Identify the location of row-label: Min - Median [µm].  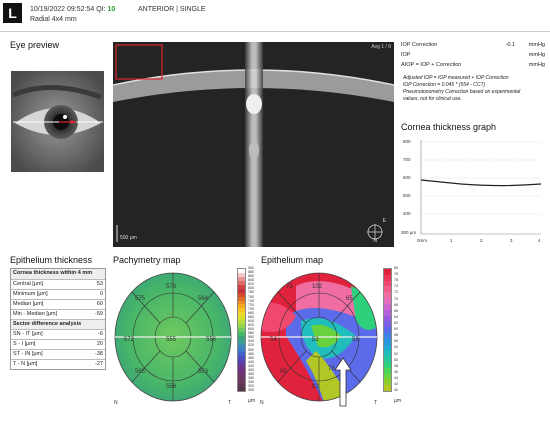
(35, 314).